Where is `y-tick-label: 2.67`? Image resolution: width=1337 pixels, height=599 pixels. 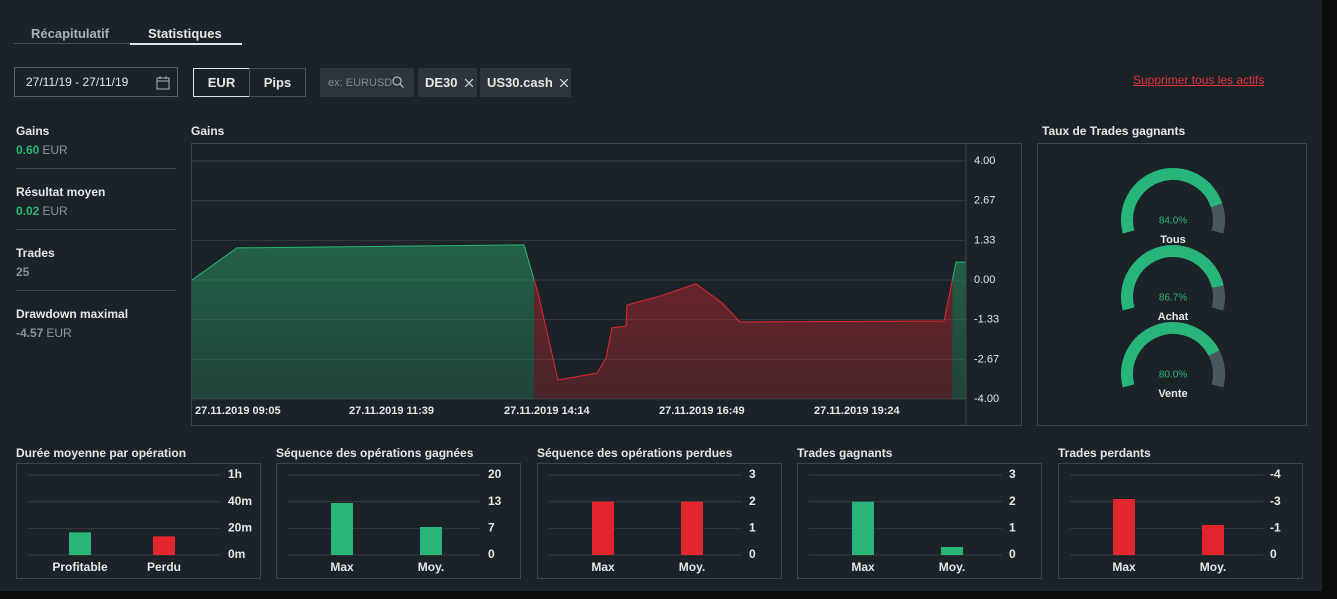 y-tick-label: 2.67 is located at coordinates (984, 200).